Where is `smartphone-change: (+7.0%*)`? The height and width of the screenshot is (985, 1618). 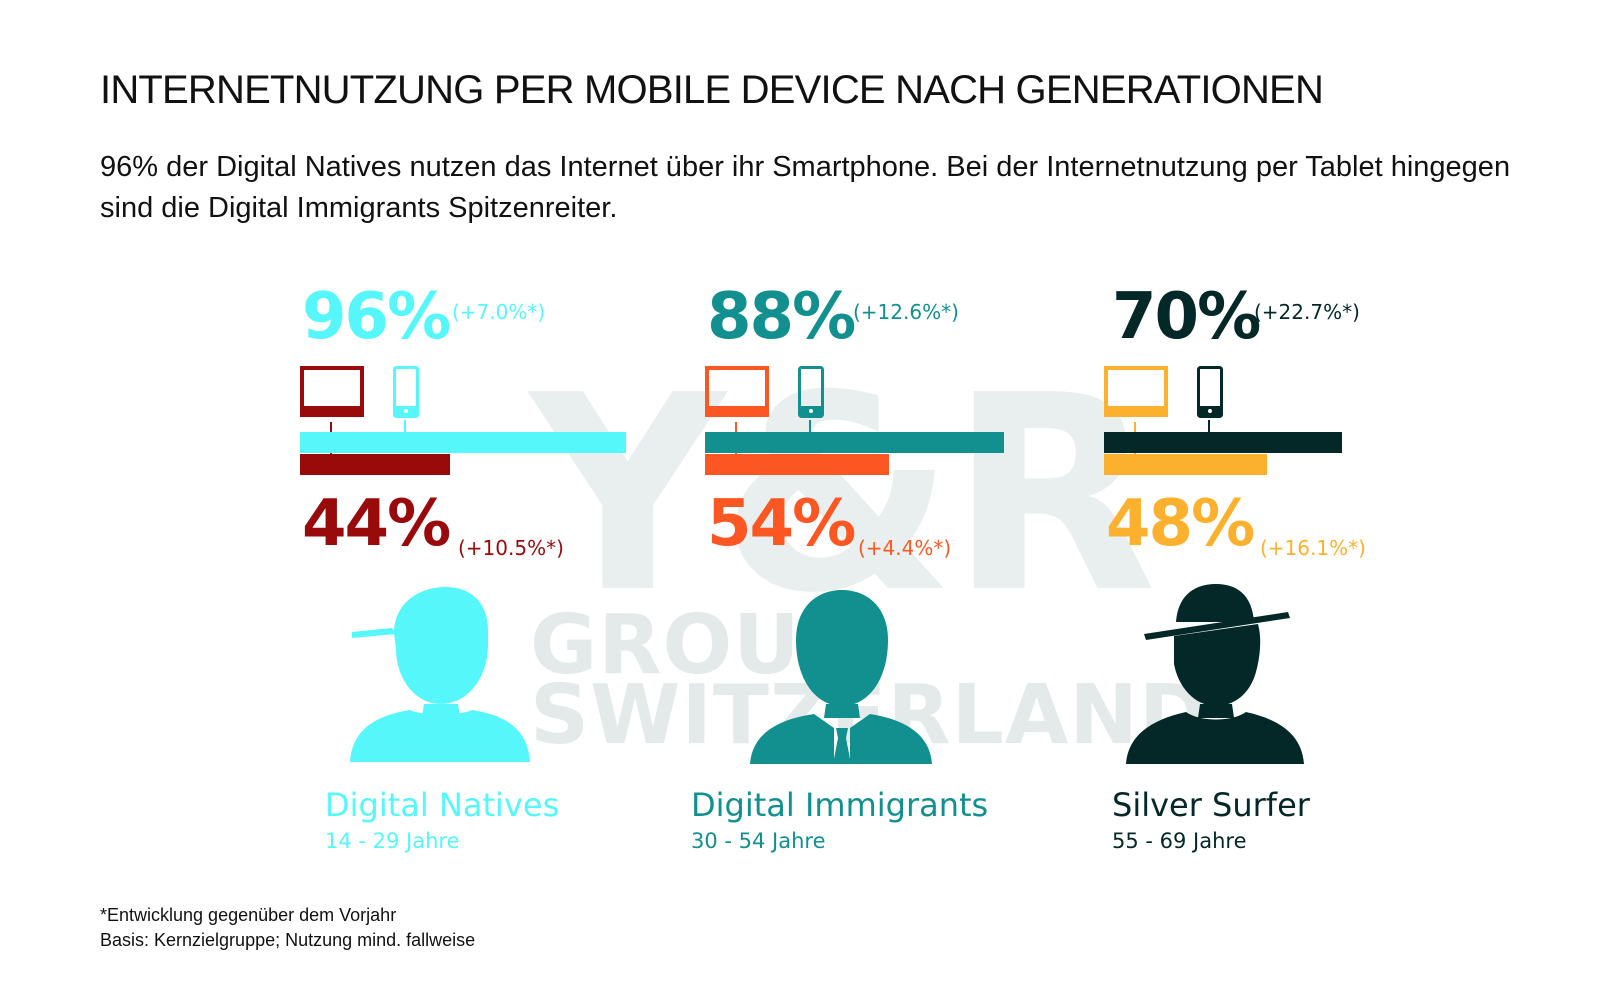 smartphone-change: (+7.0%*) is located at coordinates (499, 312).